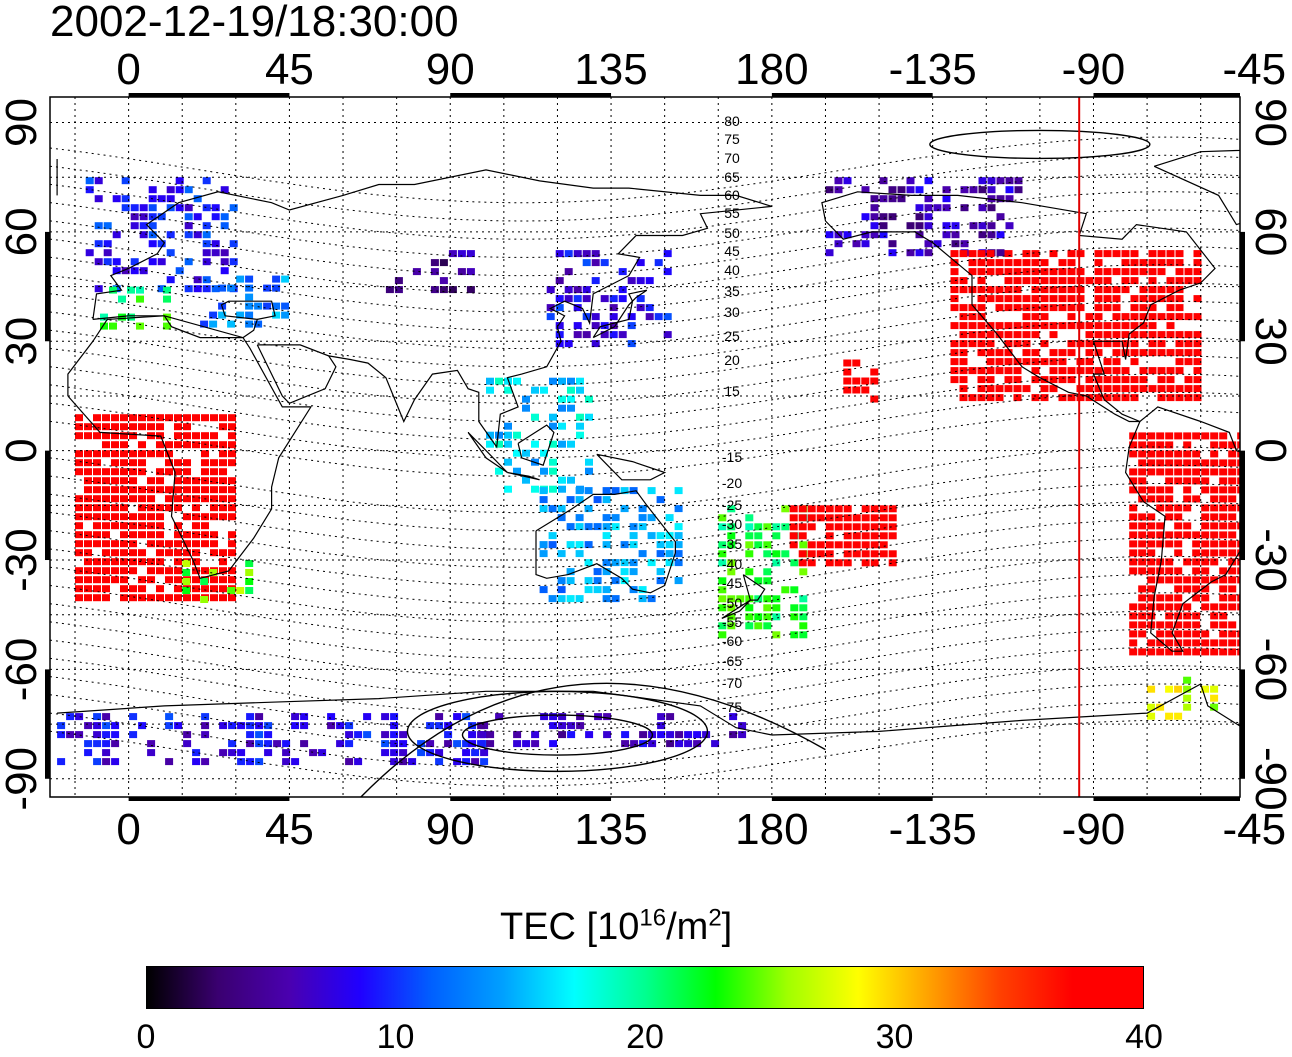 The image size is (1292, 1057). Describe the element at coordinates (732, 177) in the screenshot. I see `magnetic-lat-label: 65` at that location.